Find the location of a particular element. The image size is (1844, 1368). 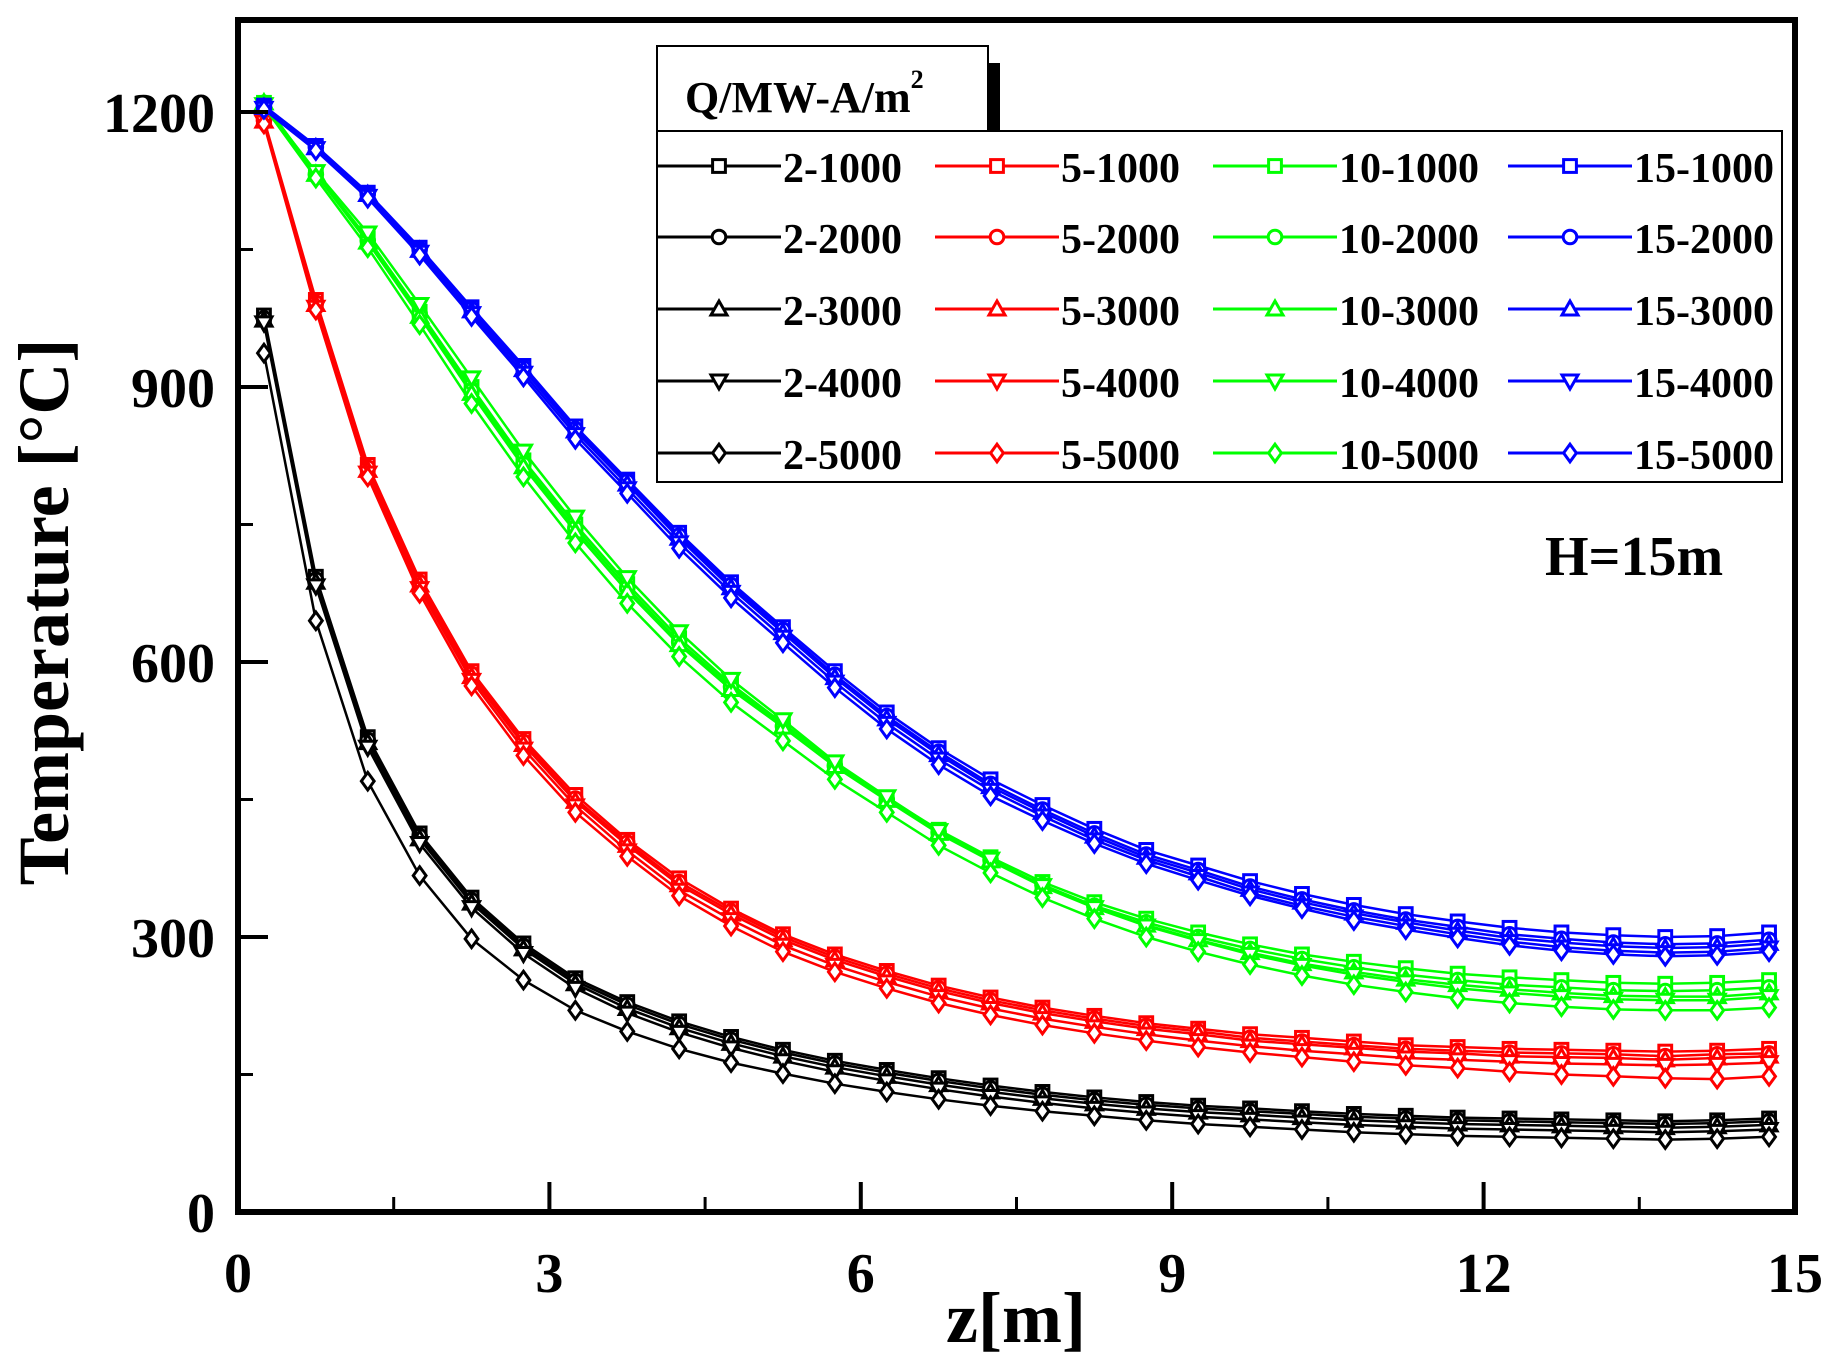

legend-entry-15-2000: 15-2000 is located at coordinates (1641, 240).